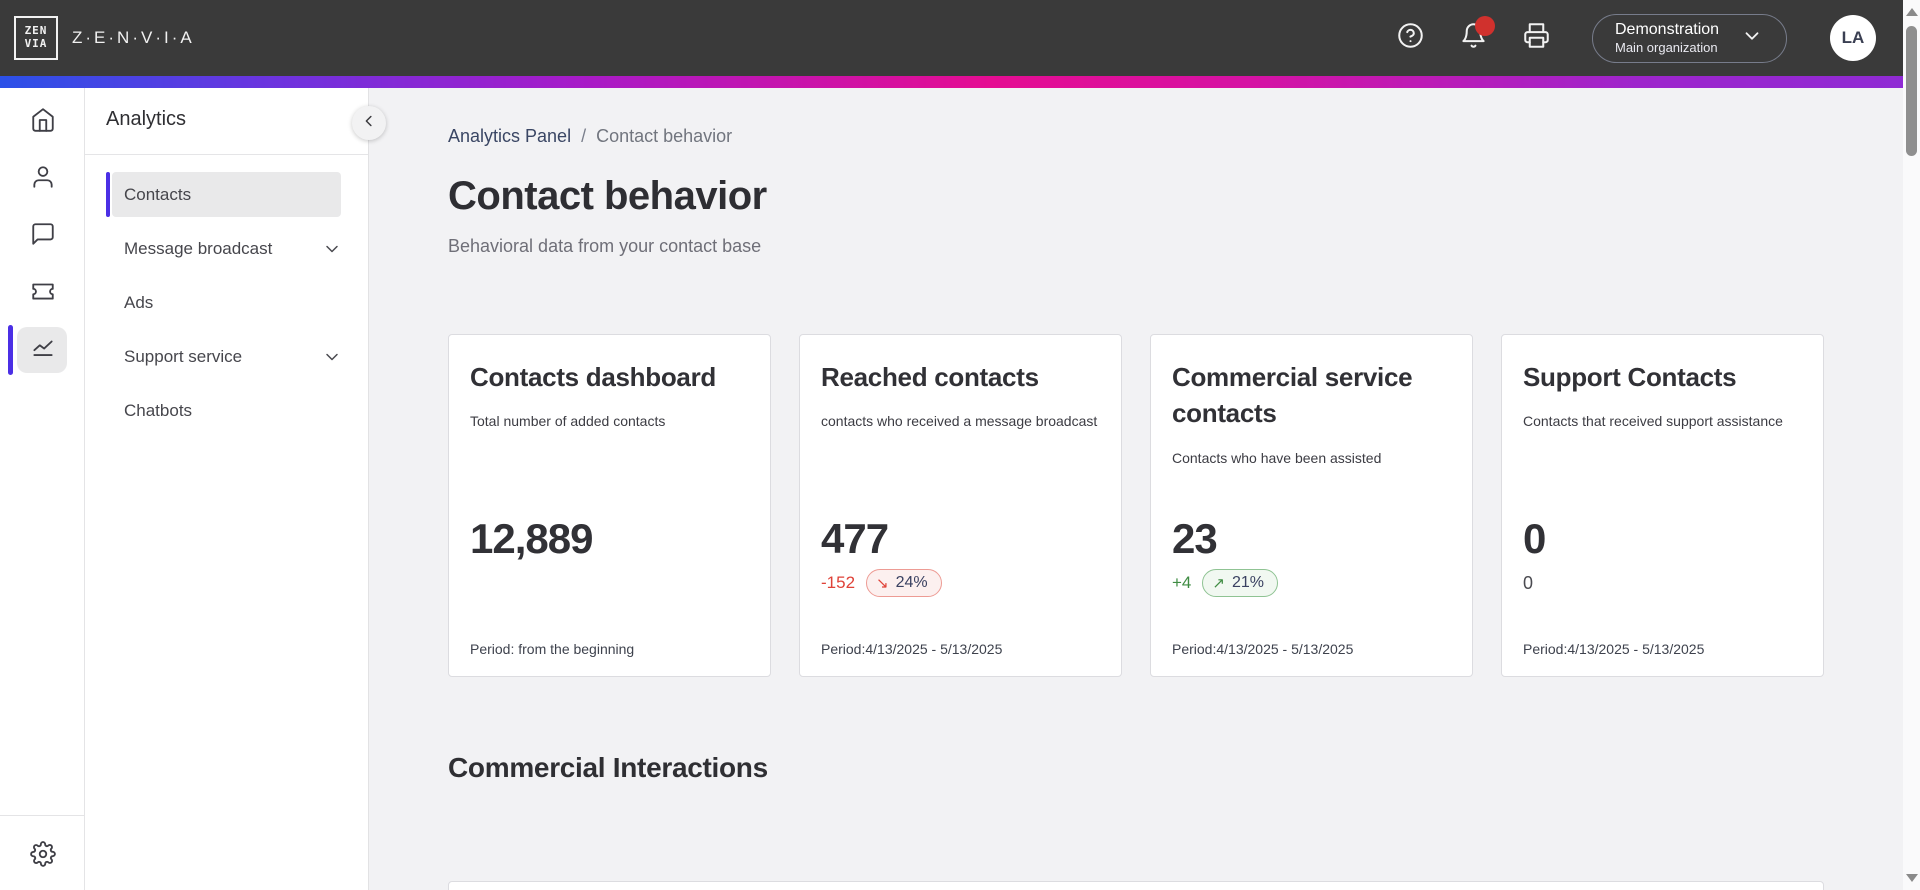 The image size is (1920, 890). What do you see at coordinates (951, 38) in the screenshot?
I see `top-bar: ZEN VIA Z·E·N·V·I·A` at bounding box center [951, 38].